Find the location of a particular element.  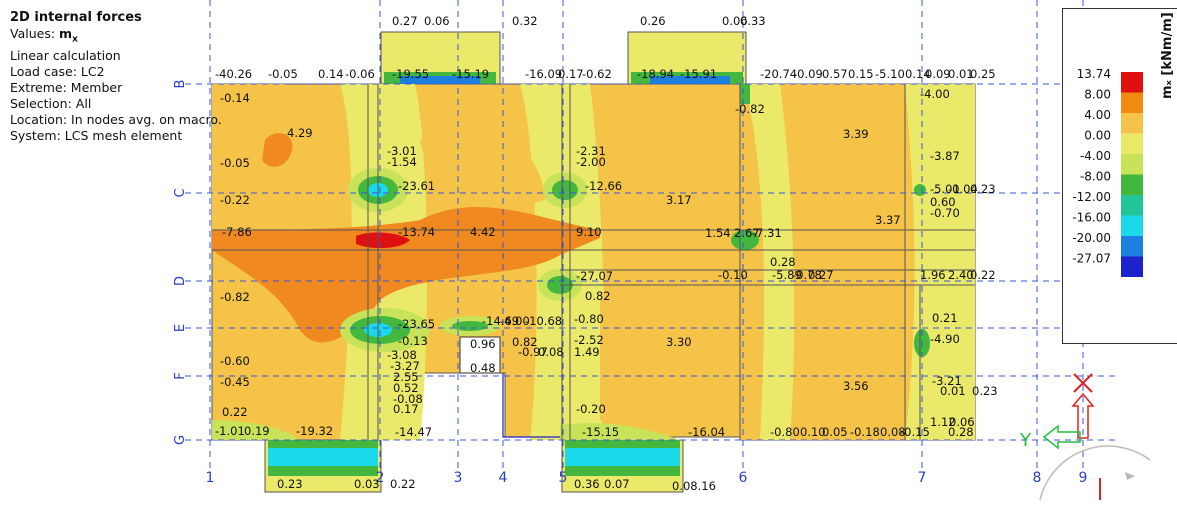

value-label: 0.22 is located at coordinates (235, 412).